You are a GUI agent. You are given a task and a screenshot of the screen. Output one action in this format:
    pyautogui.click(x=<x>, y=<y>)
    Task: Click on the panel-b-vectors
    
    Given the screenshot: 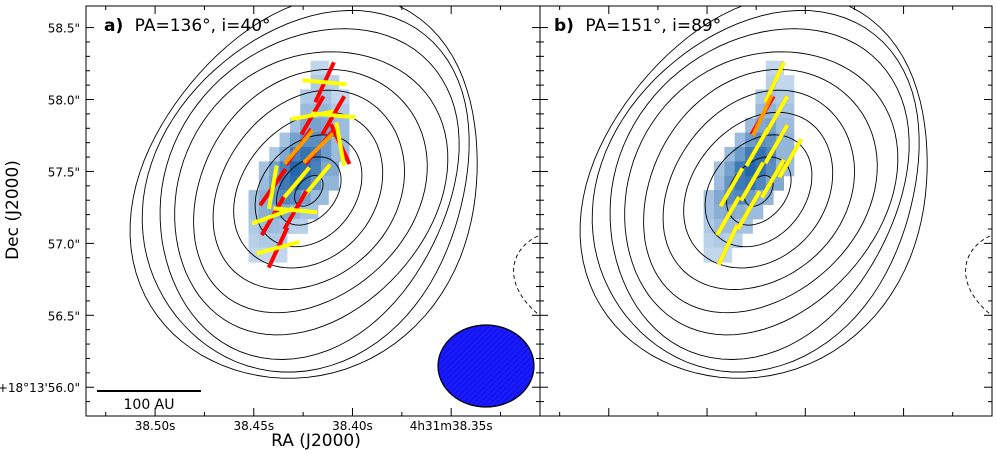 What is the action you would take?
    pyautogui.click(x=759, y=163)
    